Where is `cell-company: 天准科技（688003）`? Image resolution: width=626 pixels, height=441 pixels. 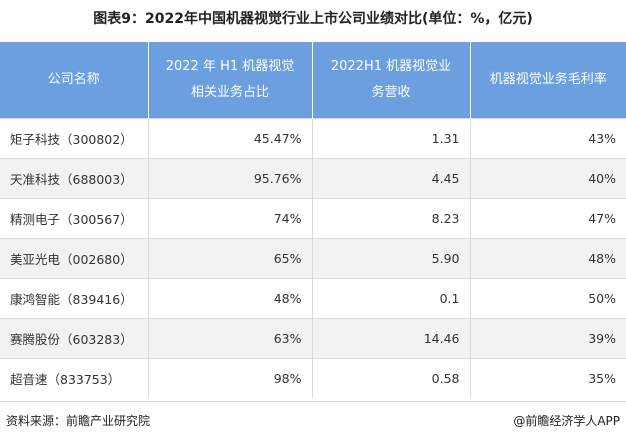 cell-company: 天准科技（688003） is located at coordinates (74, 178).